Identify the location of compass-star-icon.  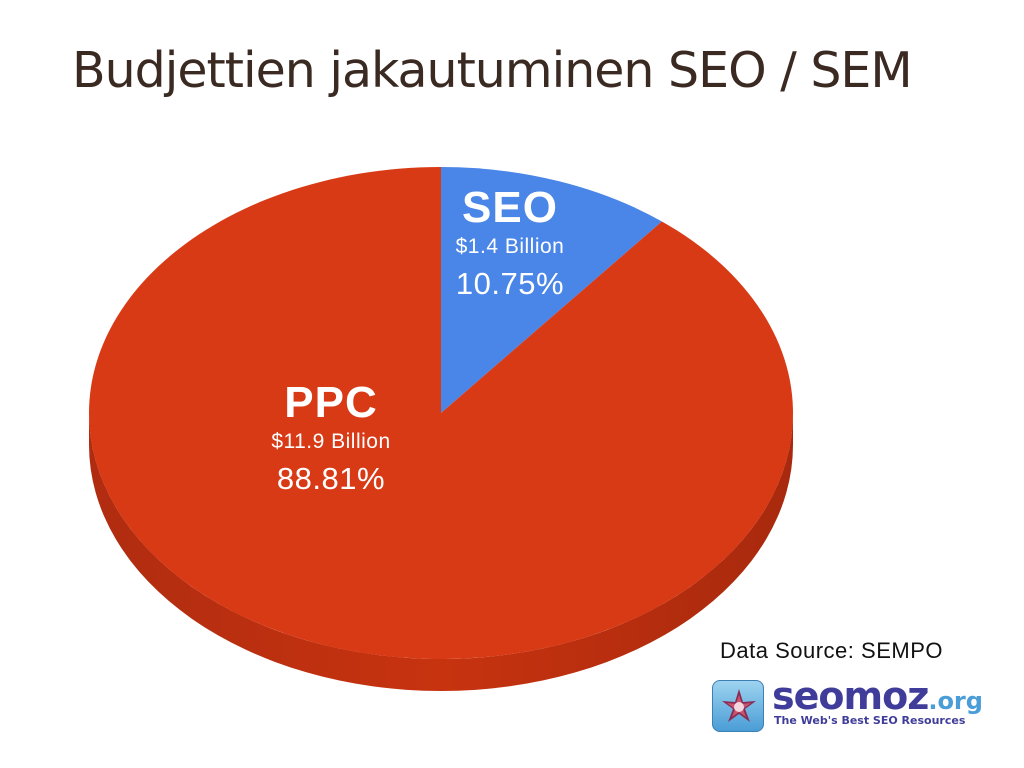
(738, 706).